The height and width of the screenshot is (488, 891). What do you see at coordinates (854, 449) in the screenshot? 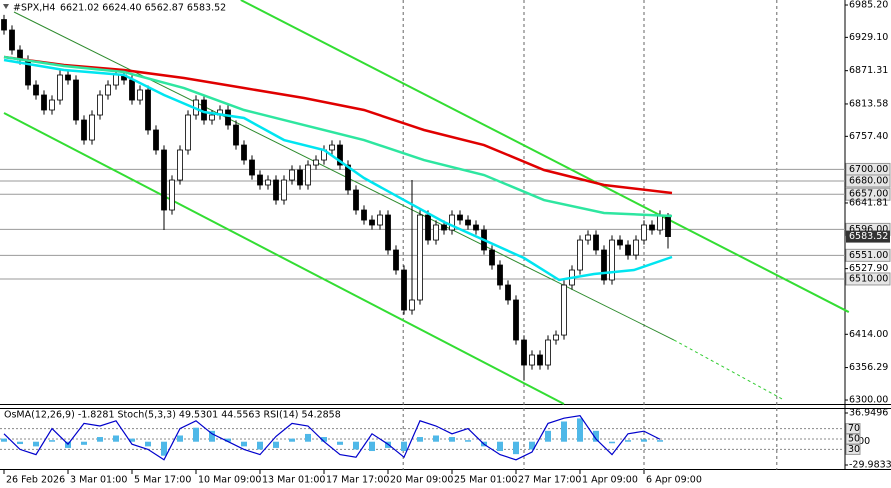
I see `level-label: 30` at bounding box center [854, 449].